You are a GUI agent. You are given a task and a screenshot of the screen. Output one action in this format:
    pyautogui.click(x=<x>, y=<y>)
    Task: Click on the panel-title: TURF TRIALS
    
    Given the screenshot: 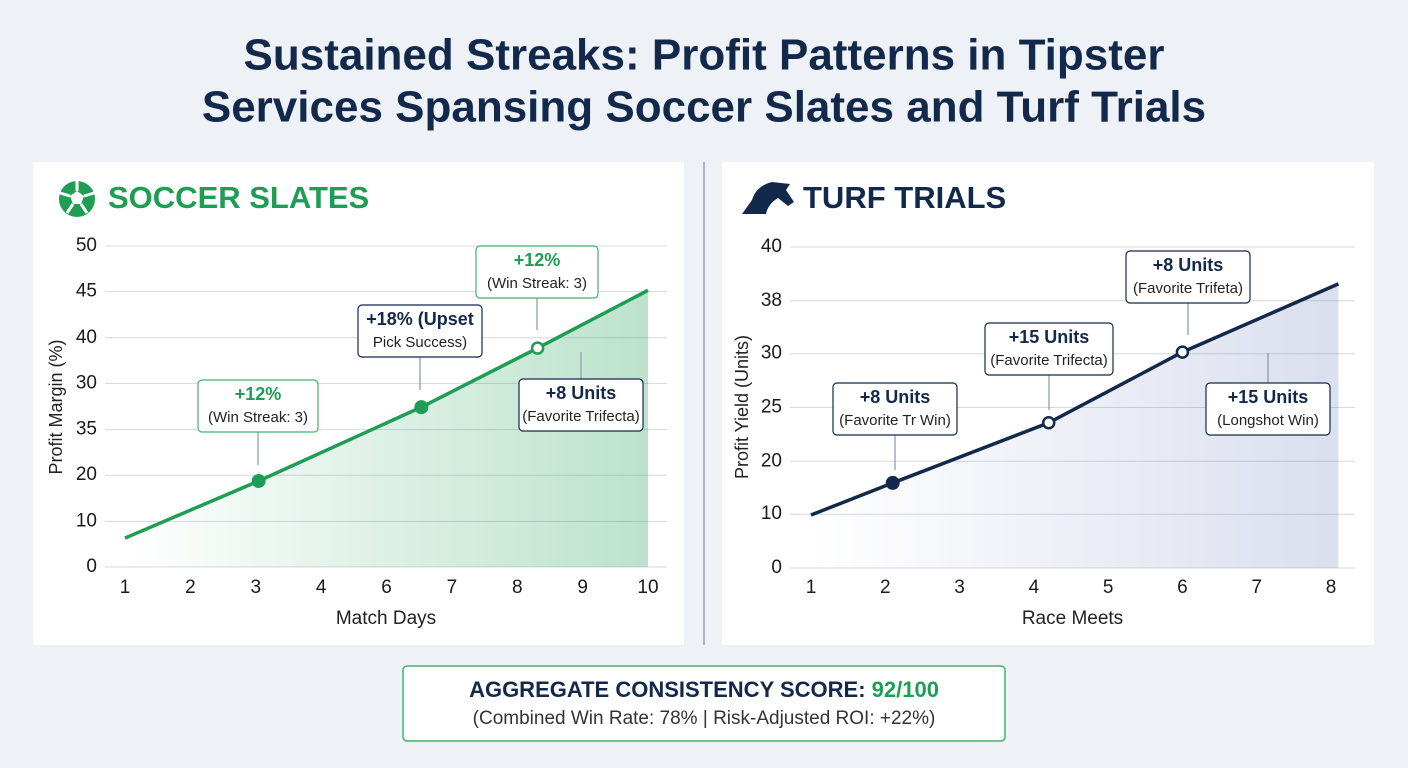 What is the action you would take?
    pyautogui.click(x=904, y=197)
    